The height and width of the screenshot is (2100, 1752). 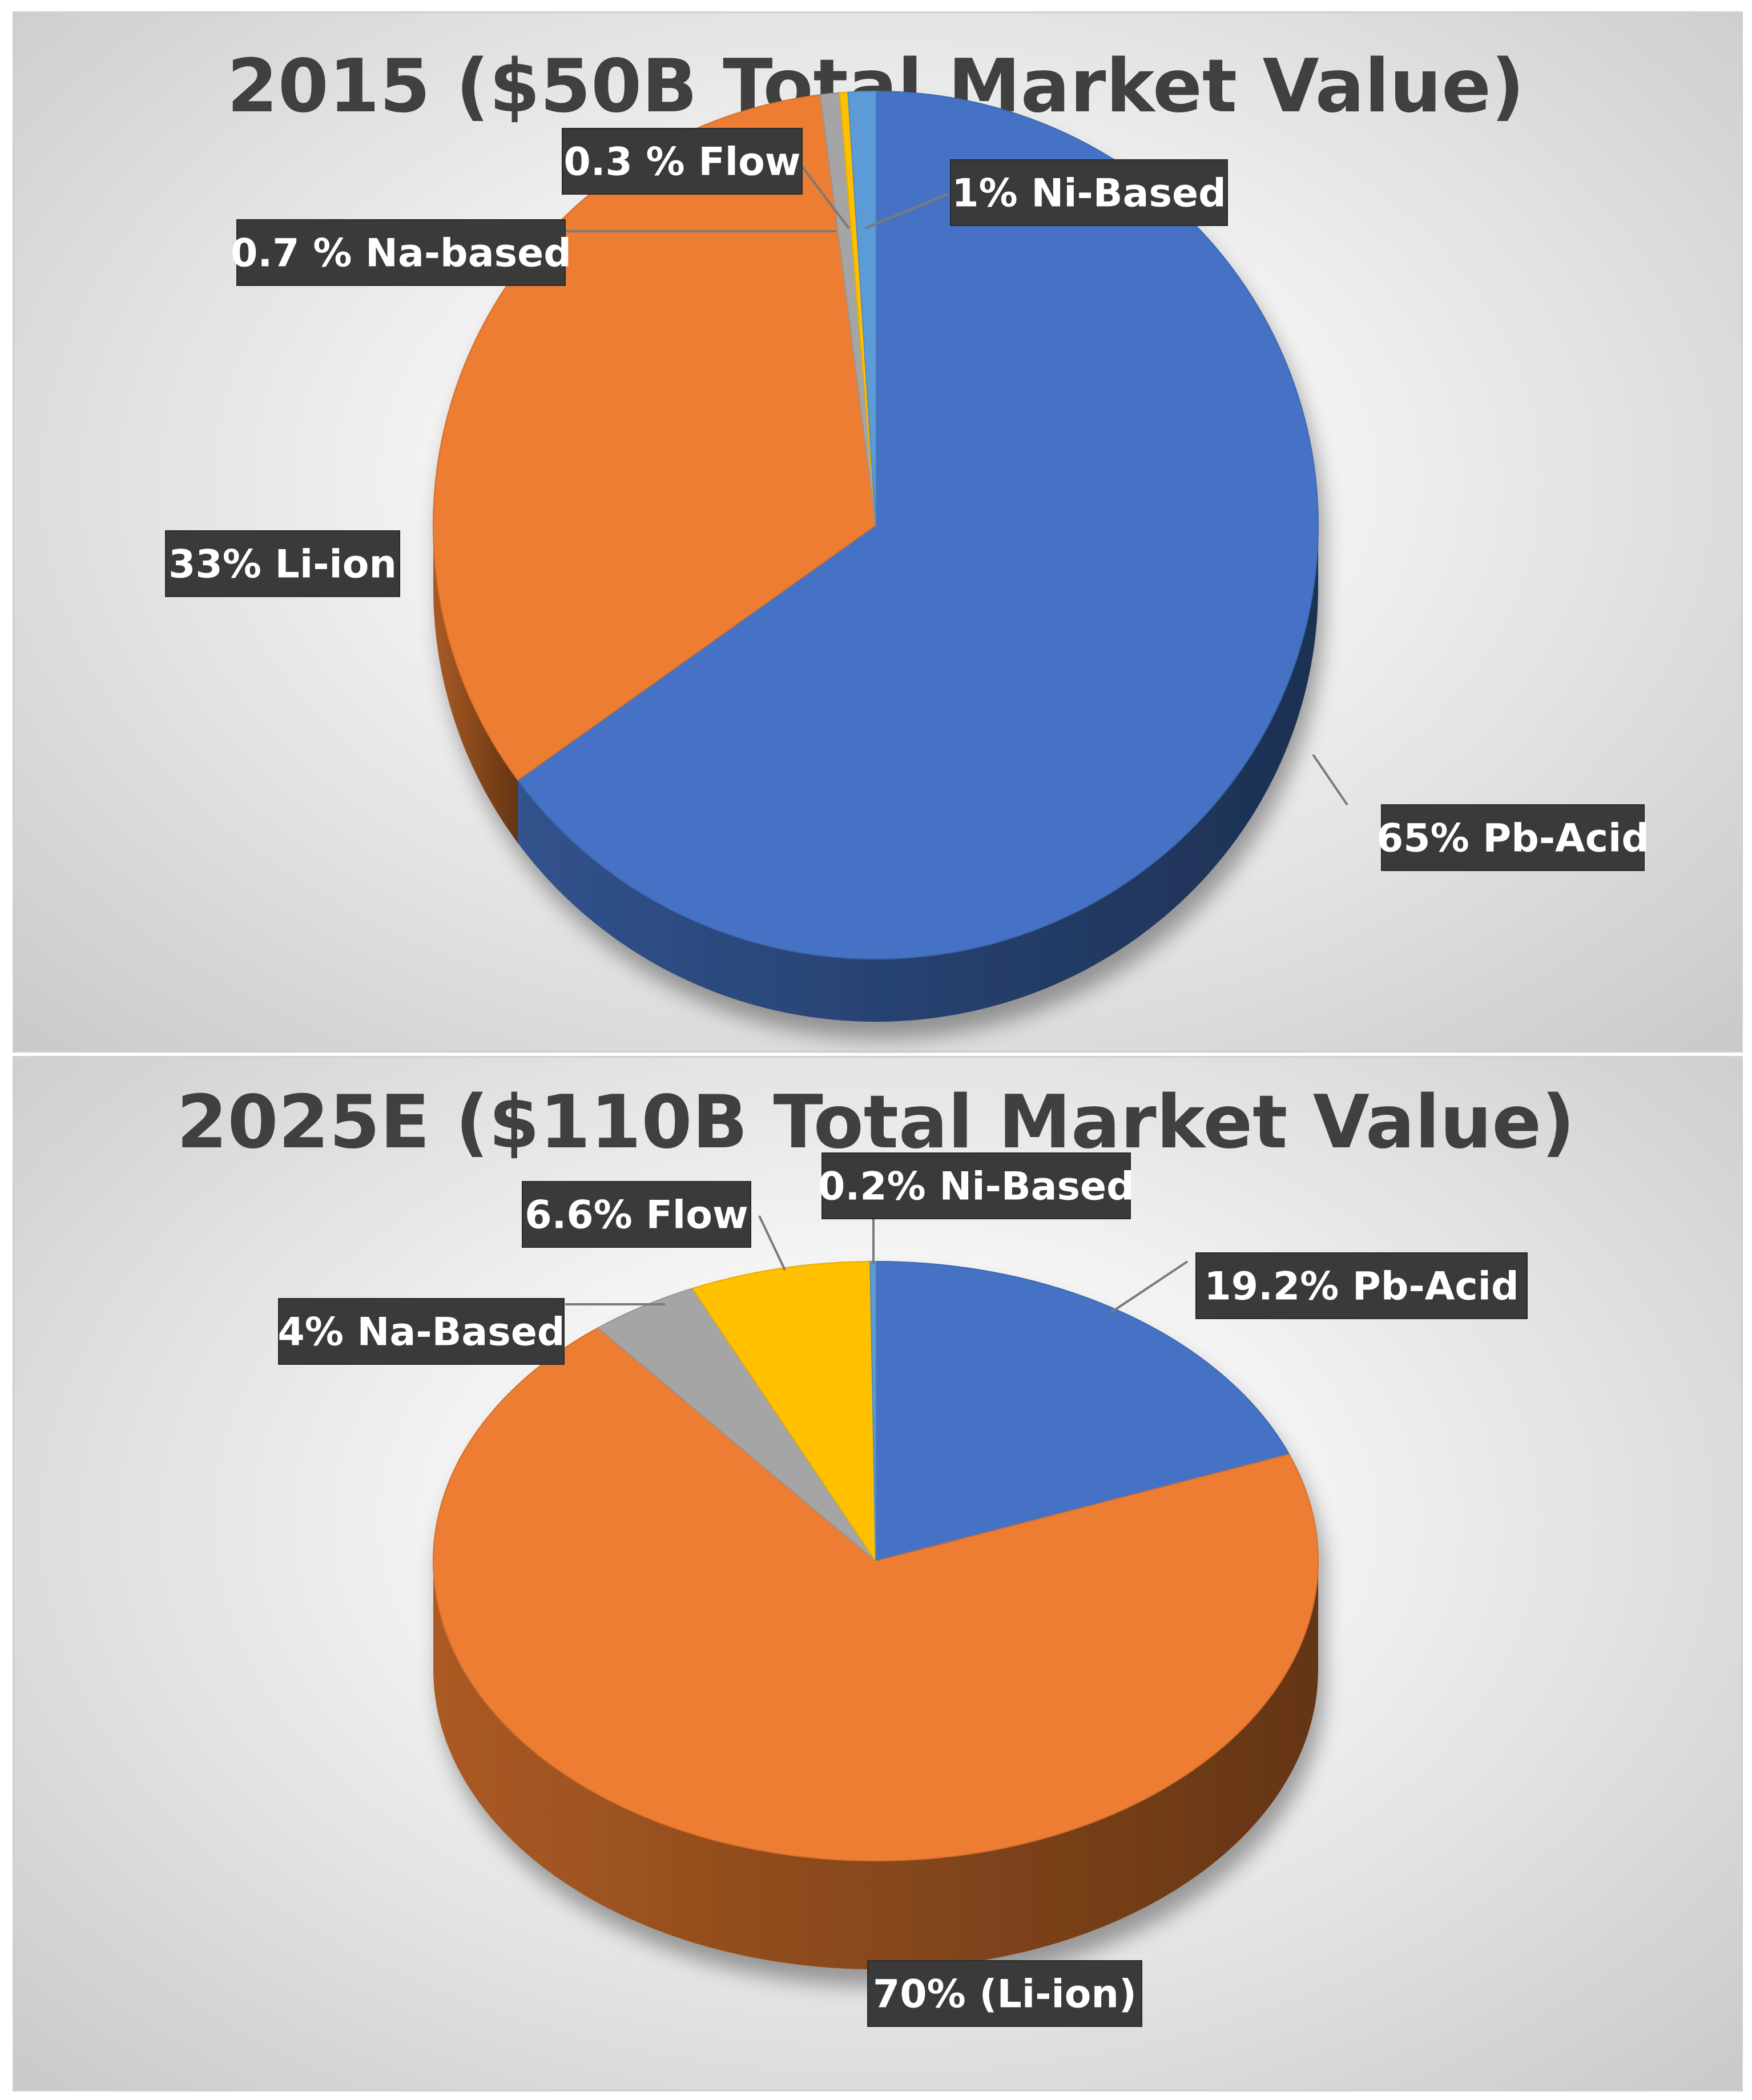 I want to click on data-label-text: 6.6% Flow, so click(x=637, y=1215).